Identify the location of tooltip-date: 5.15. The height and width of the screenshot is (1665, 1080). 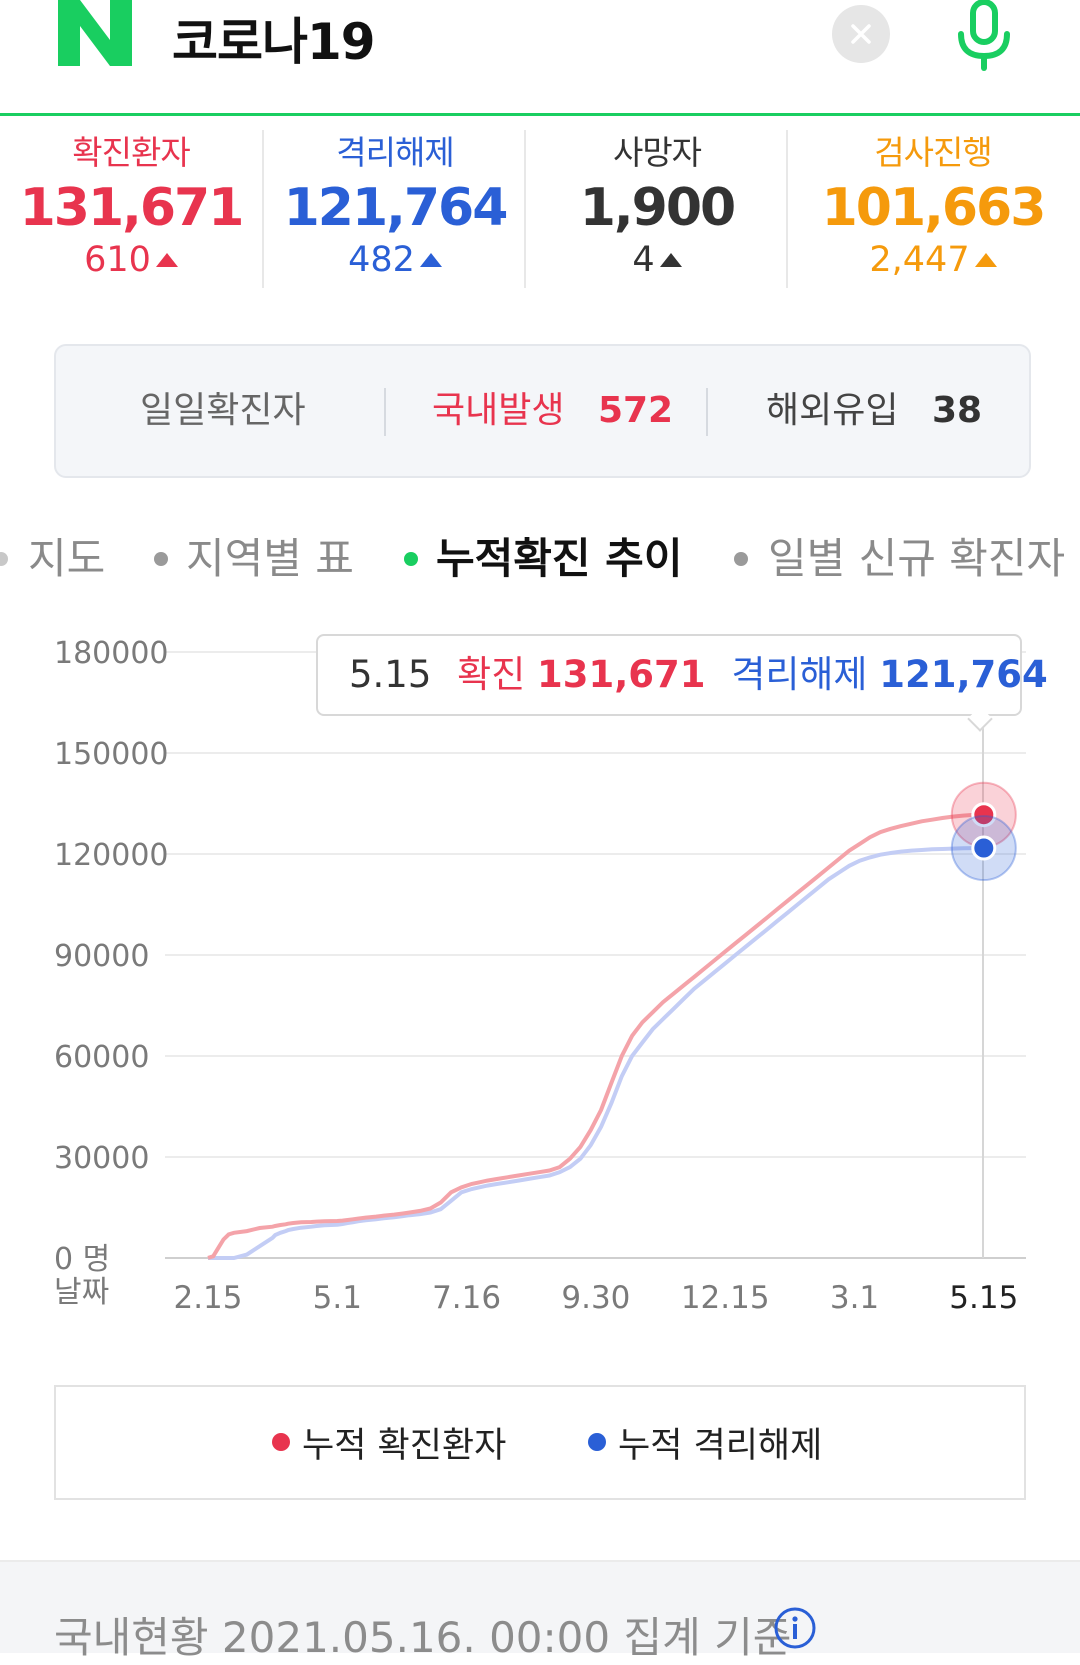
(390, 674).